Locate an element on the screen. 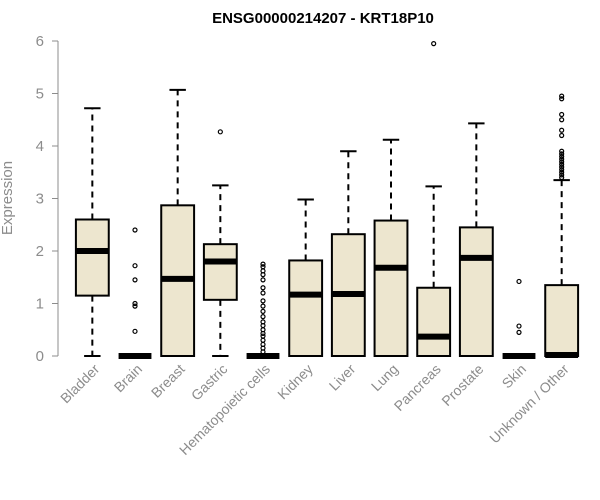 Image resolution: width=600 pixels, height=500 pixels. y-tick-label: 6 is located at coordinates (40, 41).